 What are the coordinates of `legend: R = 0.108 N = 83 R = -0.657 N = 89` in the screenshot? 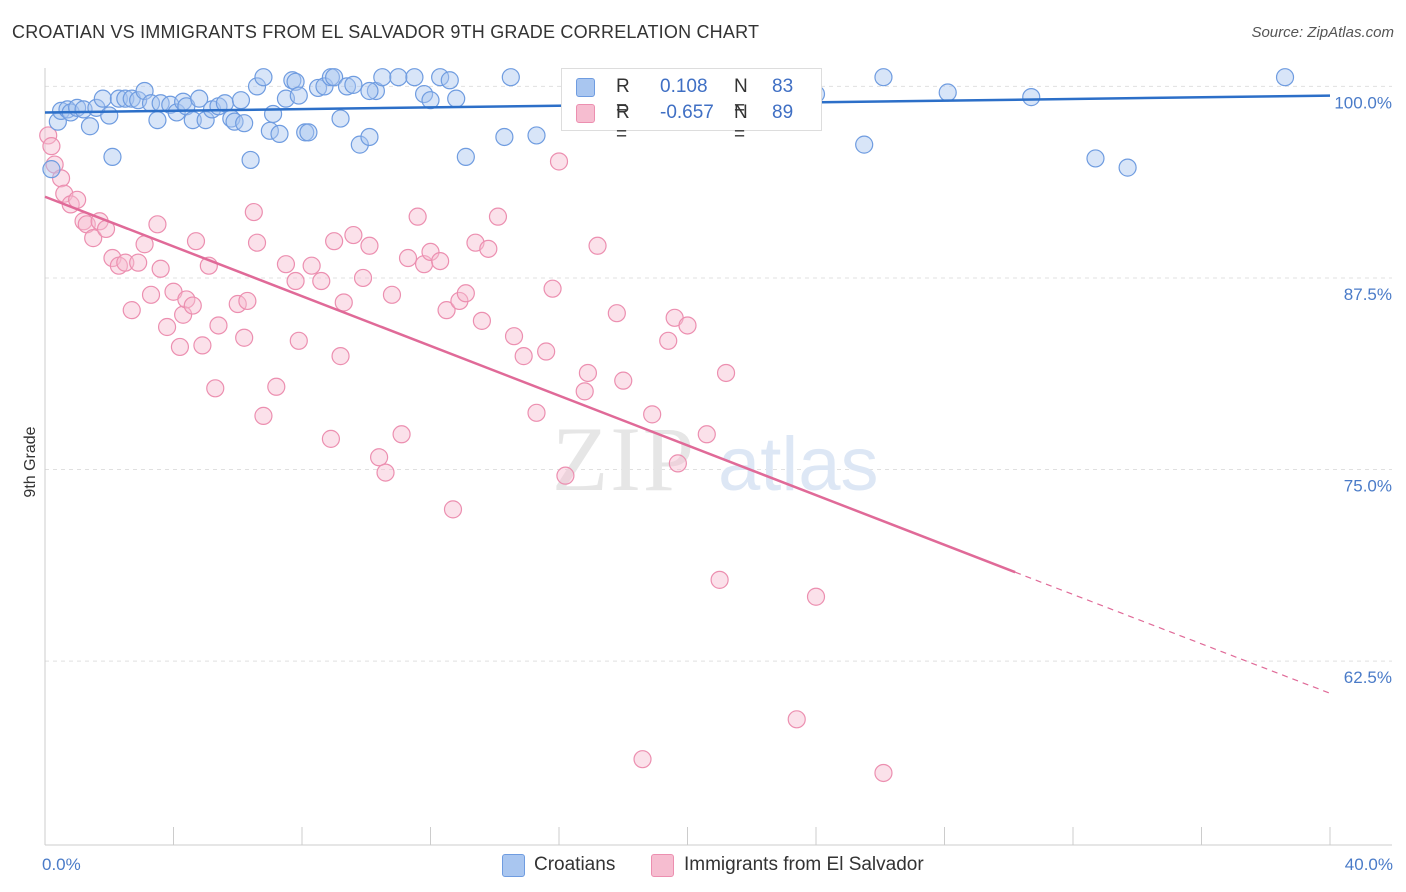 It's located at (691, 106).